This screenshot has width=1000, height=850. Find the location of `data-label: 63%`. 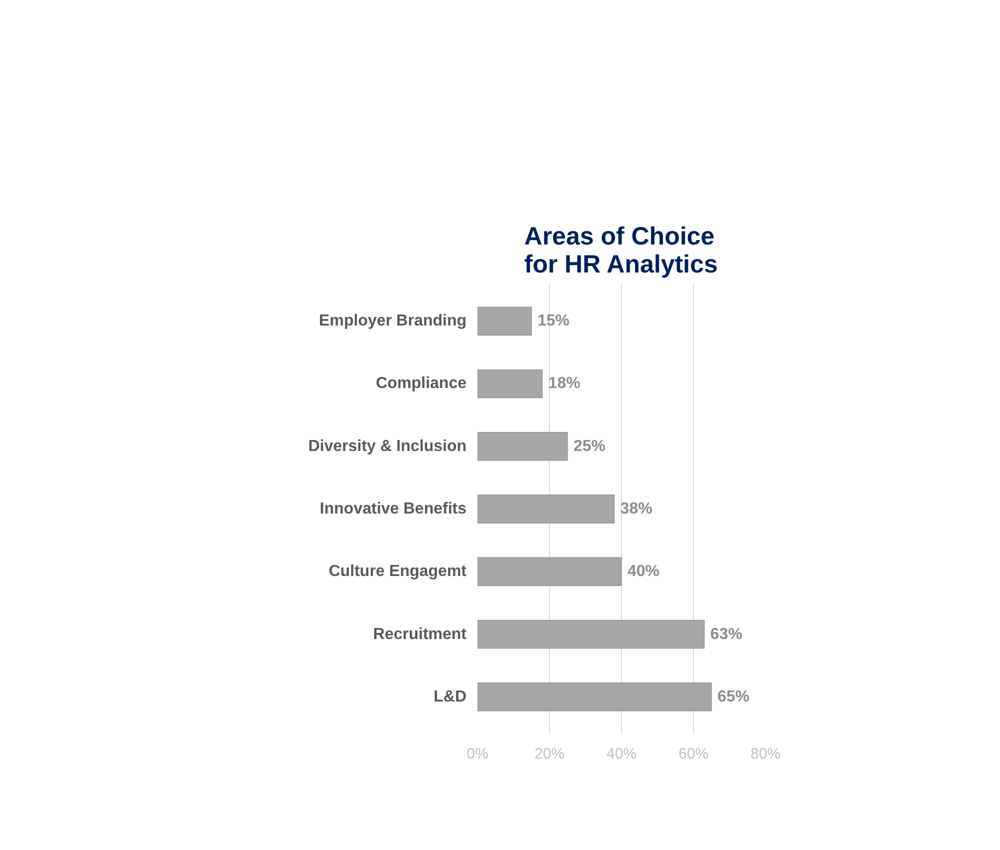

data-label: 63% is located at coordinates (726, 634).